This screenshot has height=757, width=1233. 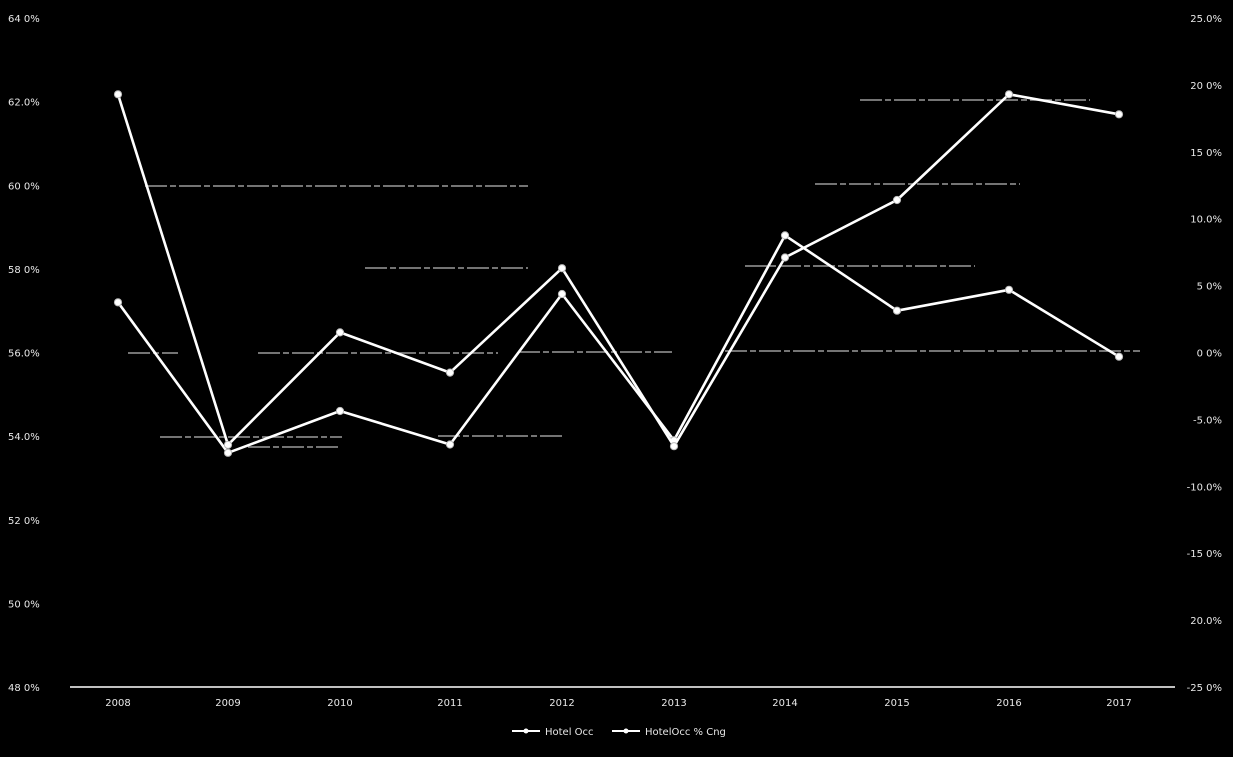 I want to click on legend: Hotel Occ HotelOcc % Cng, so click(x=619, y=732).